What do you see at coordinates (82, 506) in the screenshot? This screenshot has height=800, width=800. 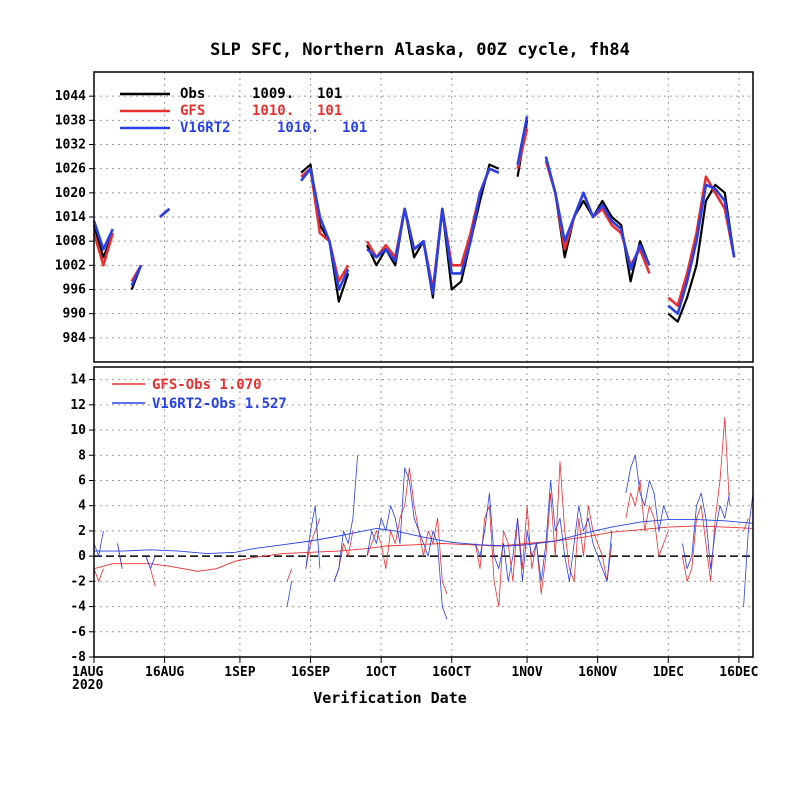 I see `difference-y-tick-label: 4` at bounding box center [82, 506].